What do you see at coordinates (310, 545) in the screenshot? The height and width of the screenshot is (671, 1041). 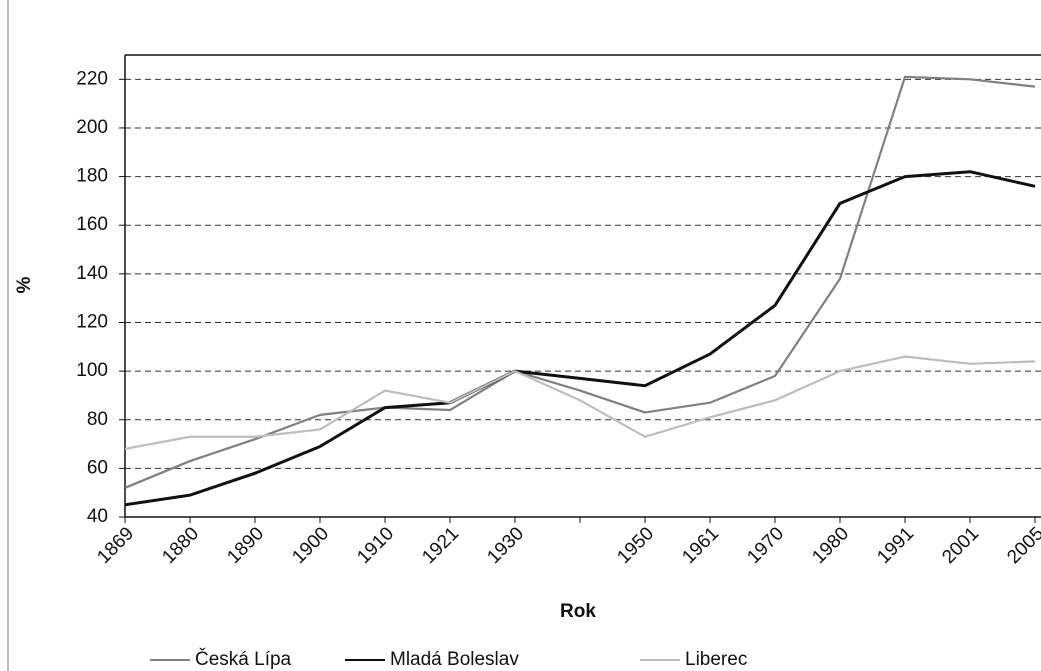 I see `x-tick-label: 1900` at bounding box center [310, 545].